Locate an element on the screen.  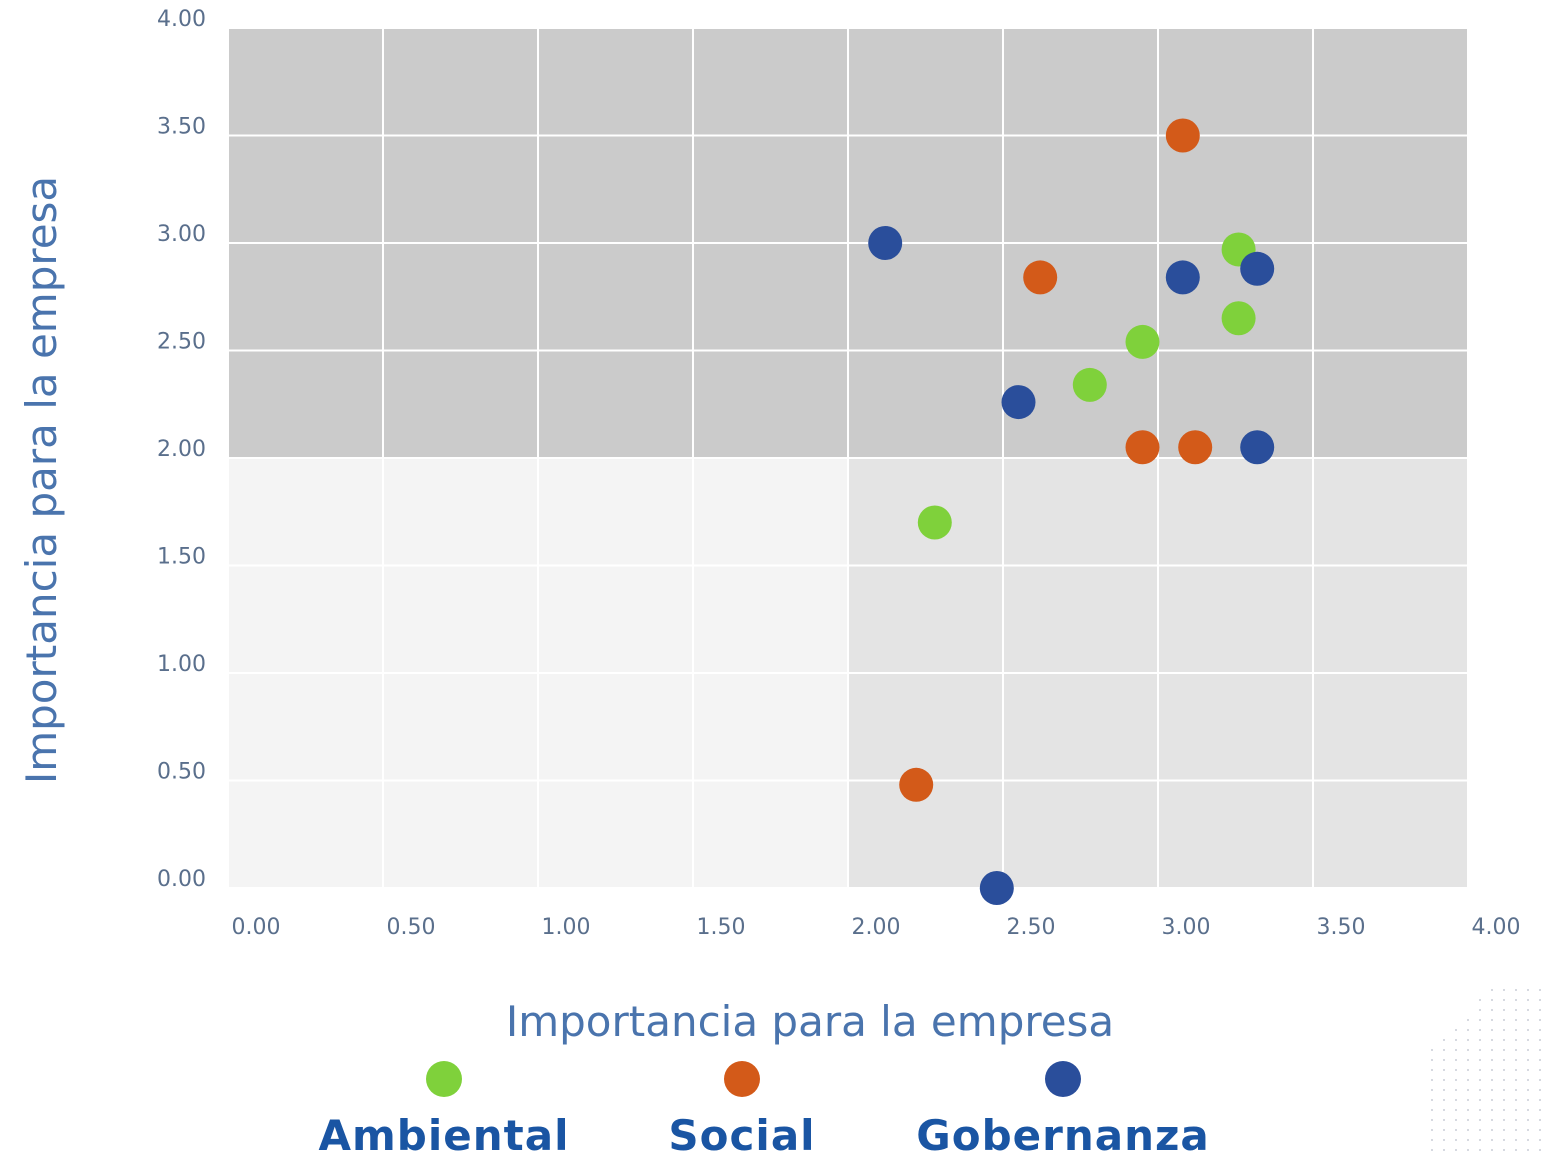
x-tick-label: 1.50 is located at coordinates (721, 927).